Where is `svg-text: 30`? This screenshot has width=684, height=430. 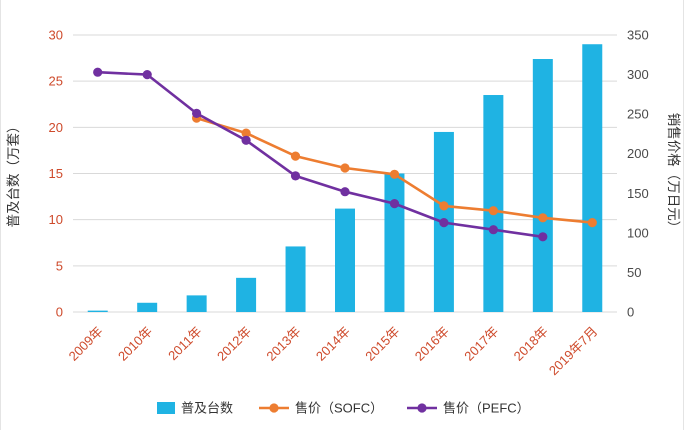
svg-text: 30 is located at coordinates (56, 35).